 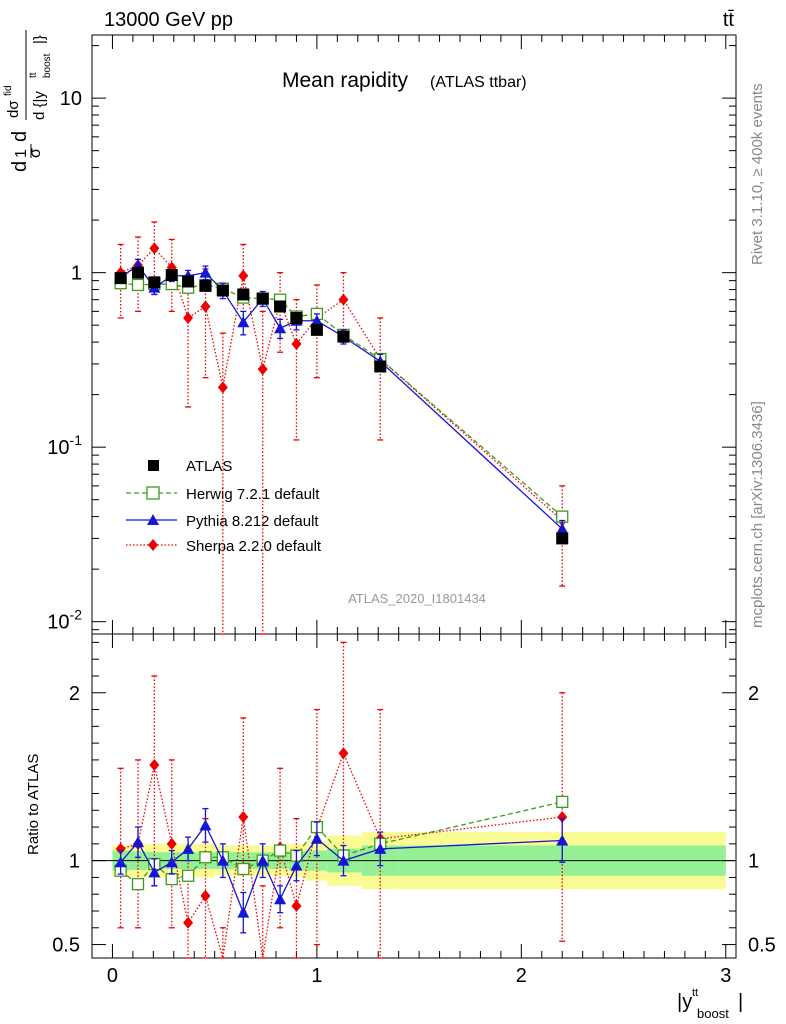 I want to click on legend-entry-pythia: Pythia 8.212 default, so click(x=222, y=521).